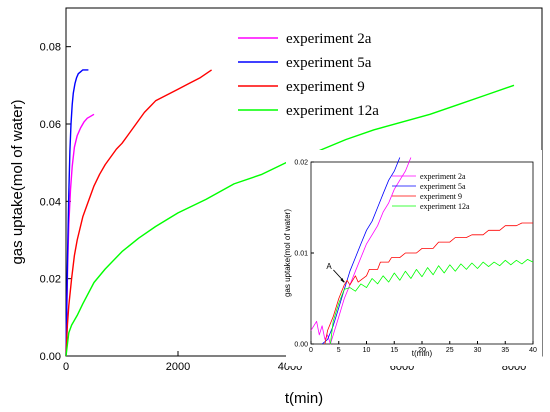 This screenshot has width=550, height=412. What do you see at coordinates (50, 125) in the screenshot?
I see `y-tick-label: 0.06` at bounding box center [50, 125].